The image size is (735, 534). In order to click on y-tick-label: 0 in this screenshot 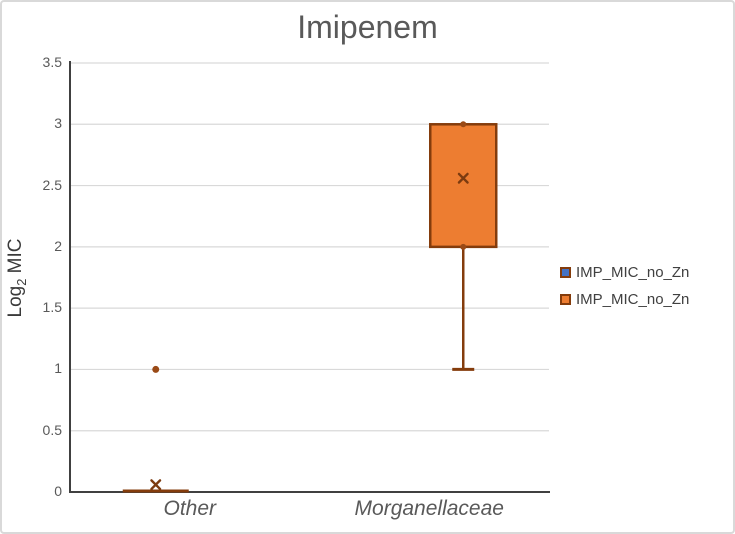, I will do `click(58, 491)`.